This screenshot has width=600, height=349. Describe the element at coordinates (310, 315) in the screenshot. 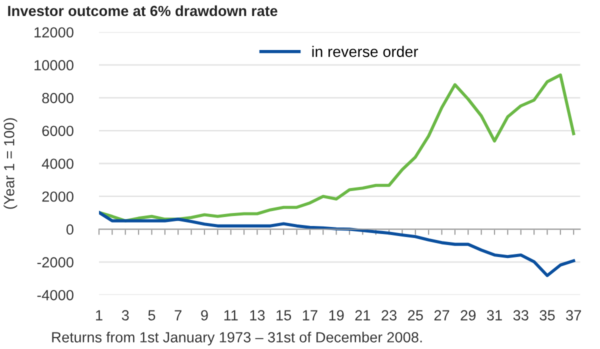

I see `x-tick-label: 17` at that location.